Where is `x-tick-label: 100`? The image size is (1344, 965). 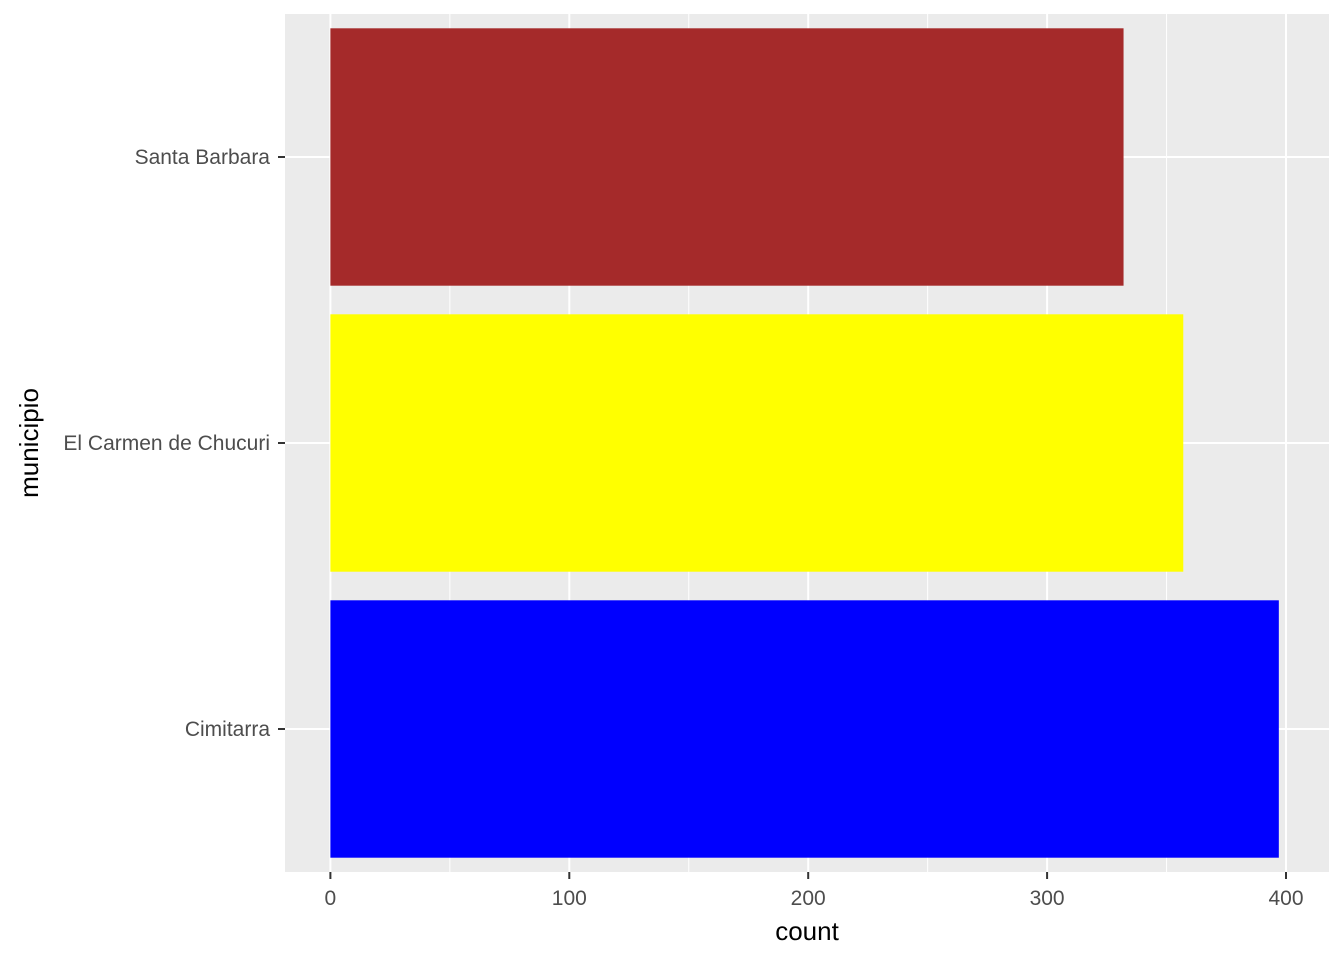
x-tick-label: 100 is located at coordinates (569, 898).